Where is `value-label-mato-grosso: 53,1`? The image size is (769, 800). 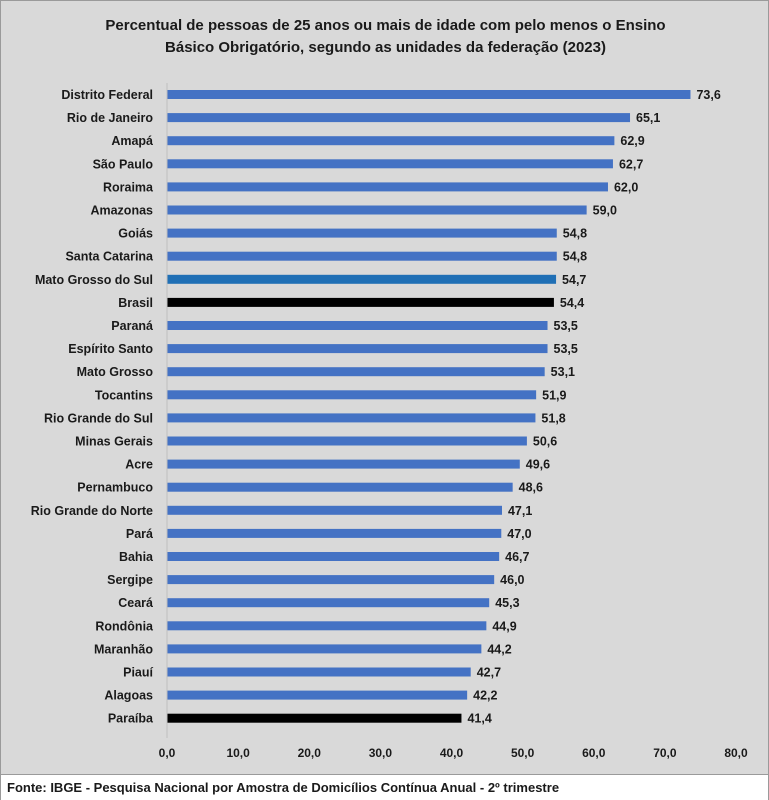
value-label-mato-grosso: 53,1 is located at coordinates (563, 372).